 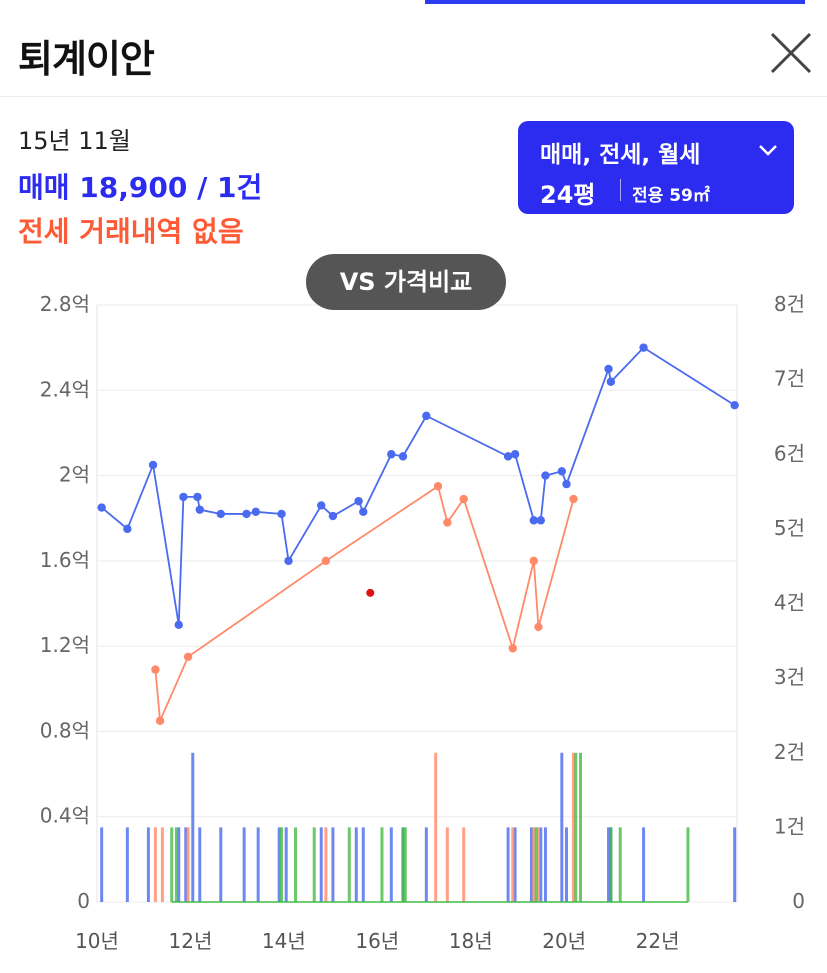 I want to click on y-left-tick-label: 2.8억, so click(x=65, y=304).